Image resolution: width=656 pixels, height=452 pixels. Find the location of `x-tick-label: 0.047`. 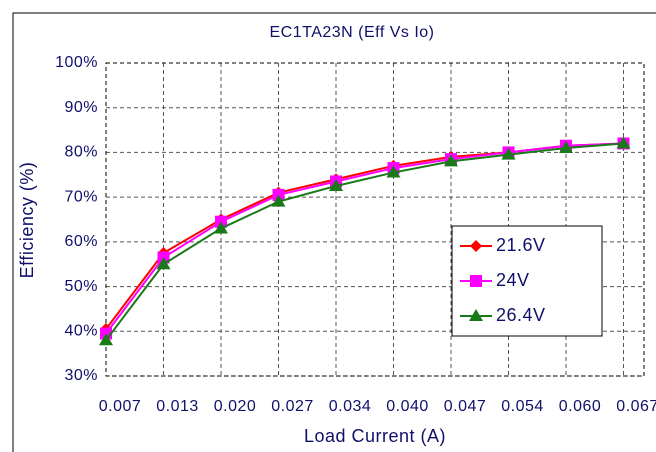

x-tick-label: 0.047 is located at coordinates (465, 406).